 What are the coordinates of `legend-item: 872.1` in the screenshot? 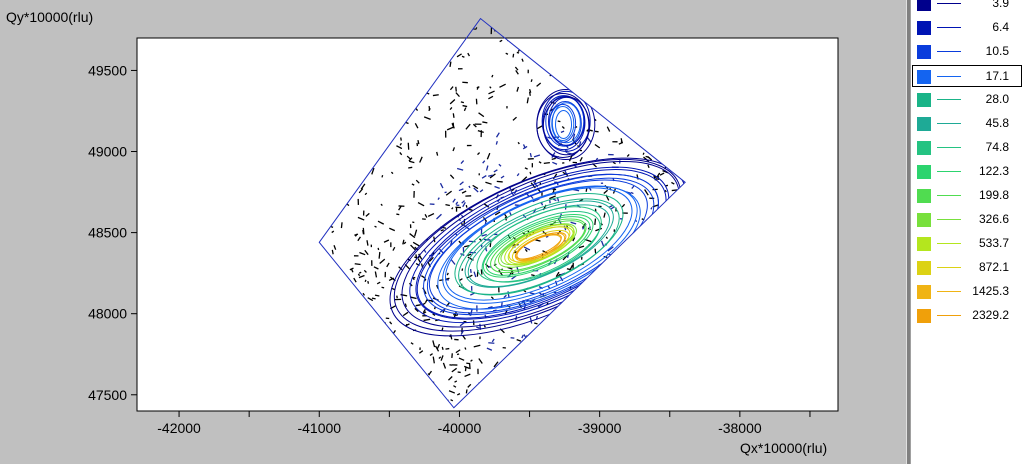 It's located at (967, 268).